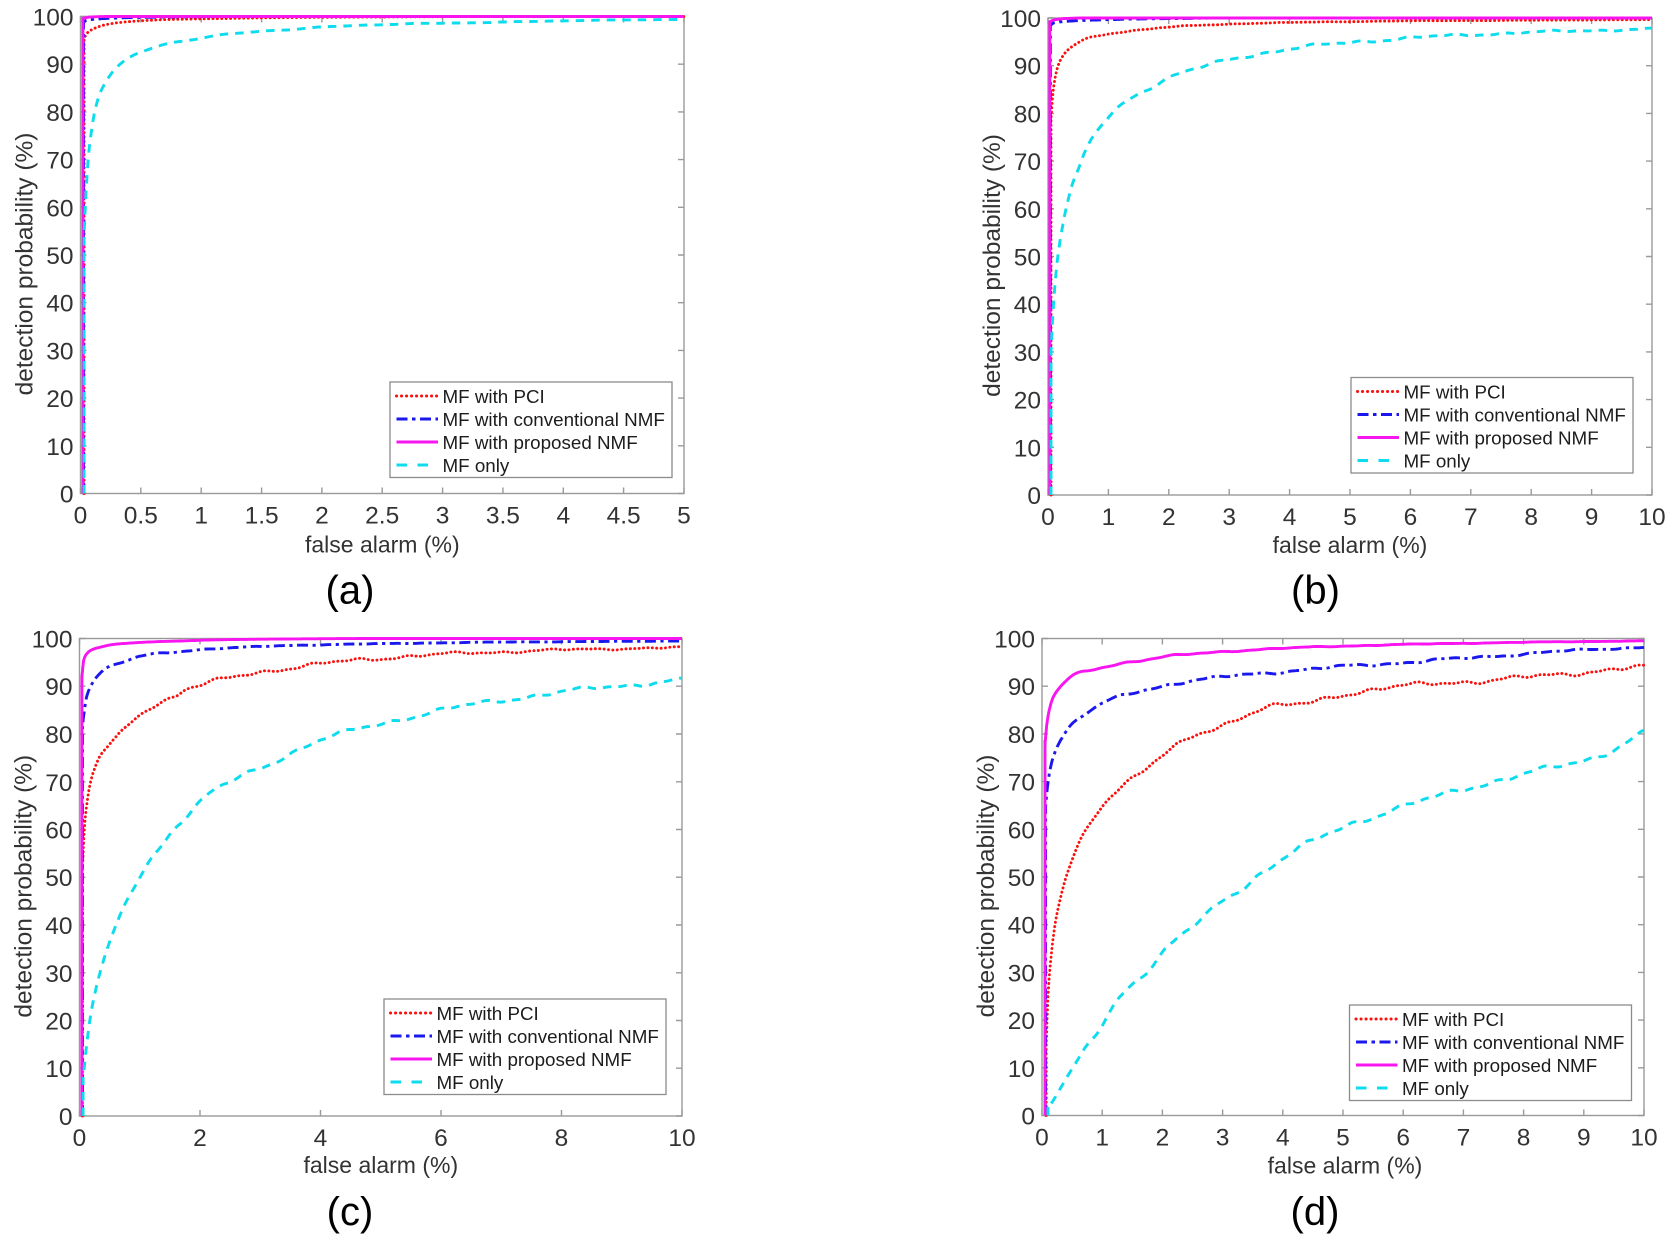 The width and height of the screenshot is (1668, 1234). I want to click on svg-text: (d), so click(1315, 1212).